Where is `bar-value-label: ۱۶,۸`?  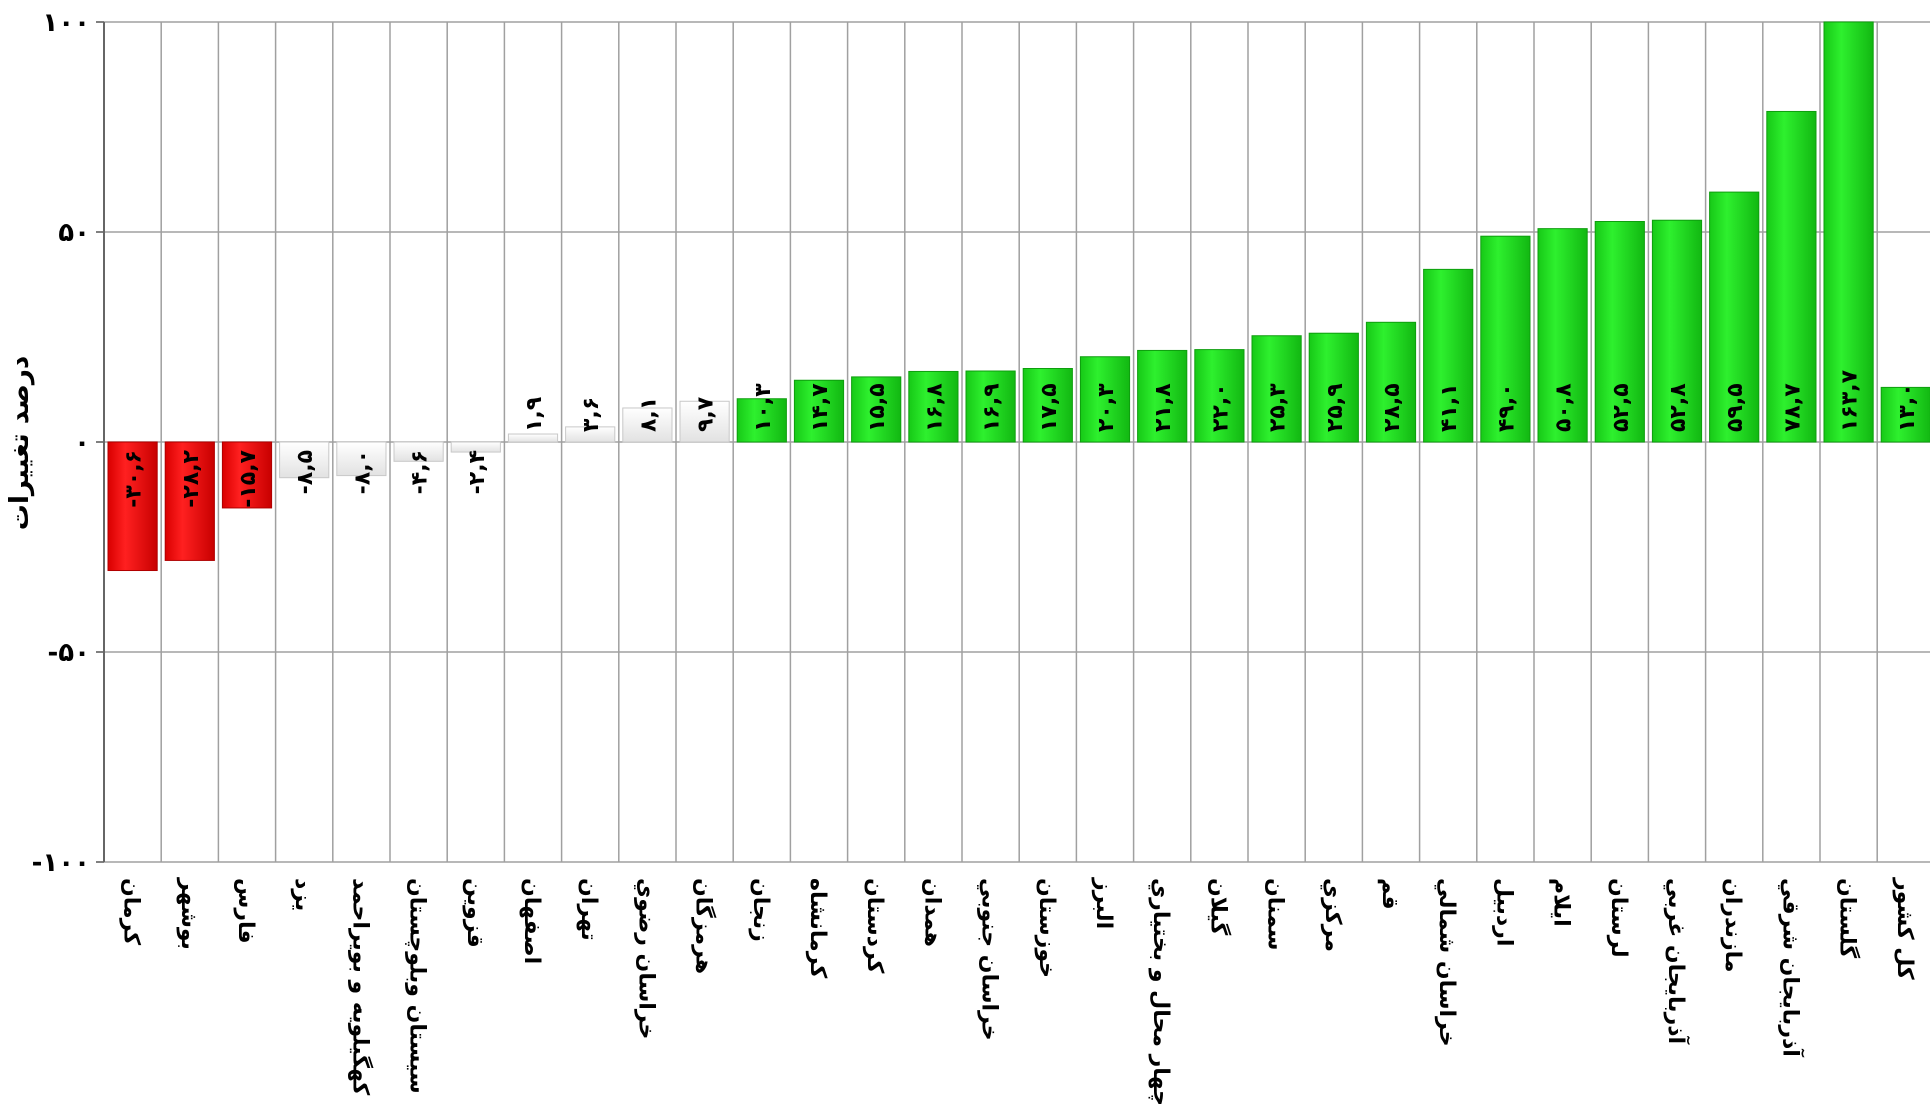 bar-value-label: ۱۶,۸ is located at coordinates (934, 407).